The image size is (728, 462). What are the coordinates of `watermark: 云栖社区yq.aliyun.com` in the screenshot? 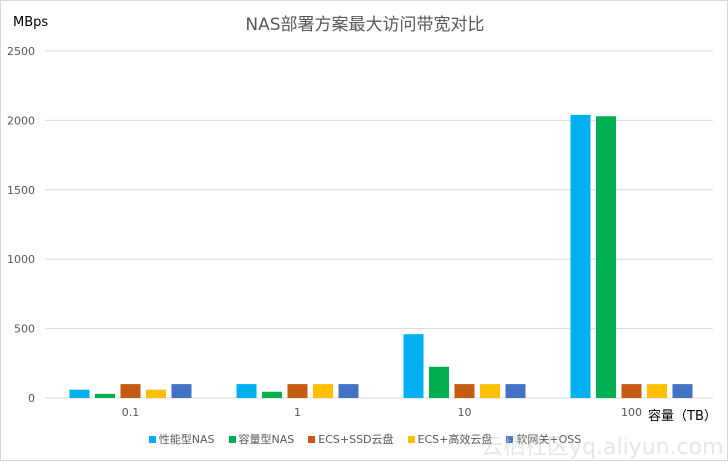 It's located at (602, 447).